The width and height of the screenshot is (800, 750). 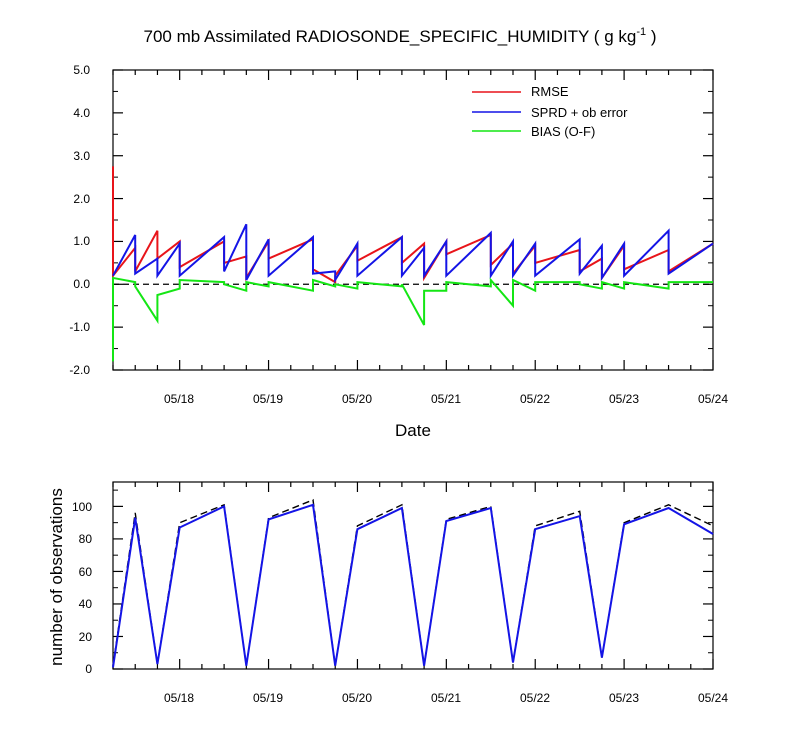 What do you see at coordinates (82, 507) in the screenshot?
I see `y-tick-label: 100` at bounding box center [82, 507].